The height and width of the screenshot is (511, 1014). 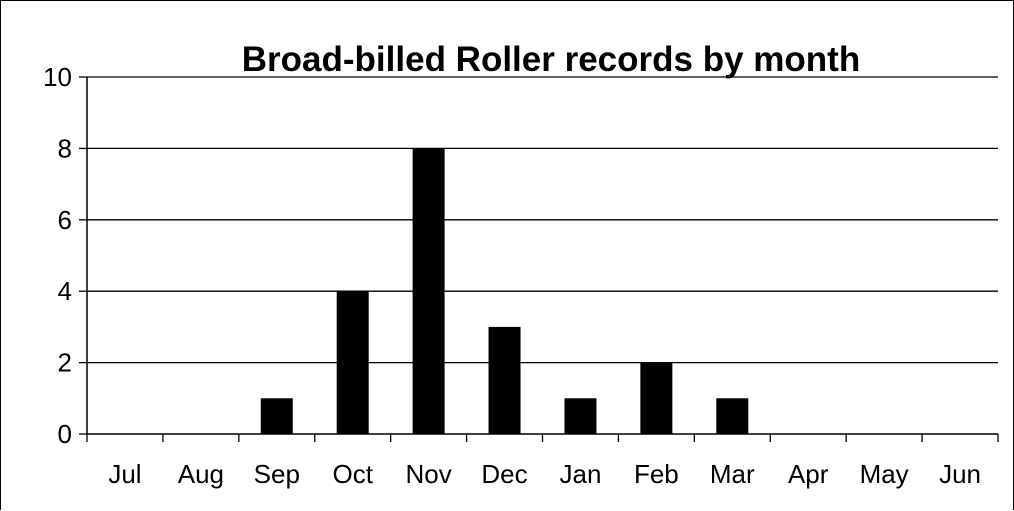 I want to click on x-tick-label-may: May, so click(x=884, y=474).